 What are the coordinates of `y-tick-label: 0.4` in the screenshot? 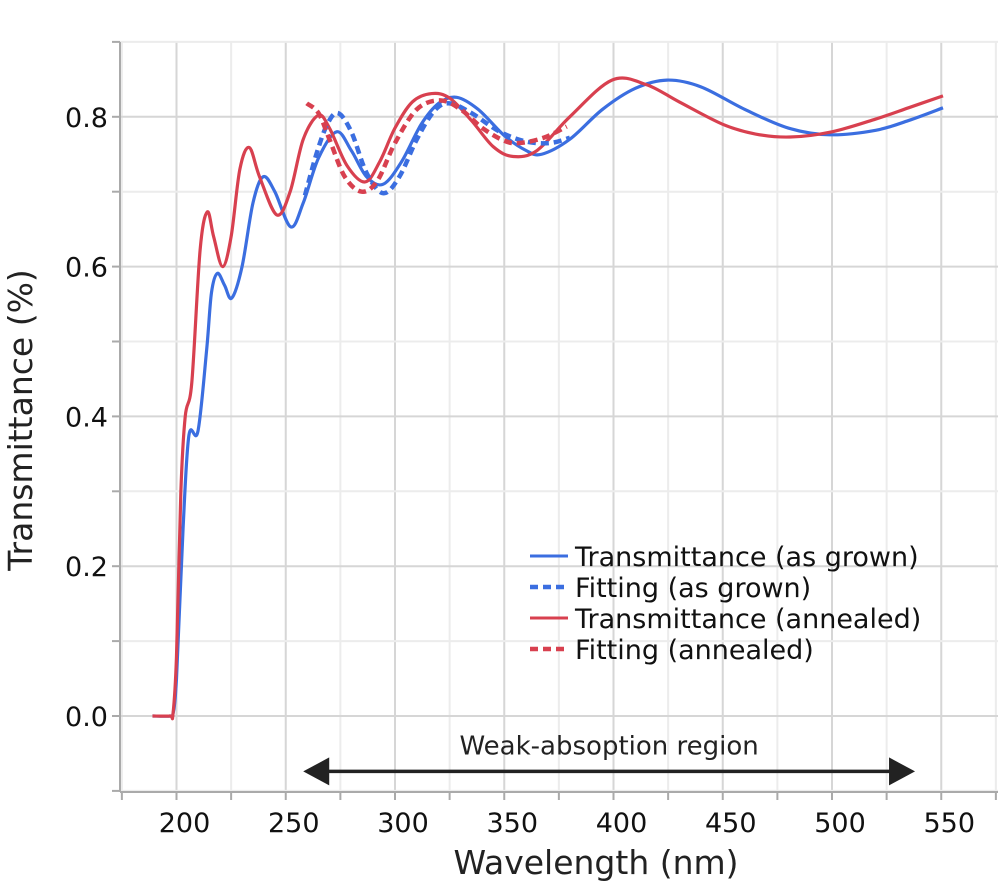 It's located at (86, 417).